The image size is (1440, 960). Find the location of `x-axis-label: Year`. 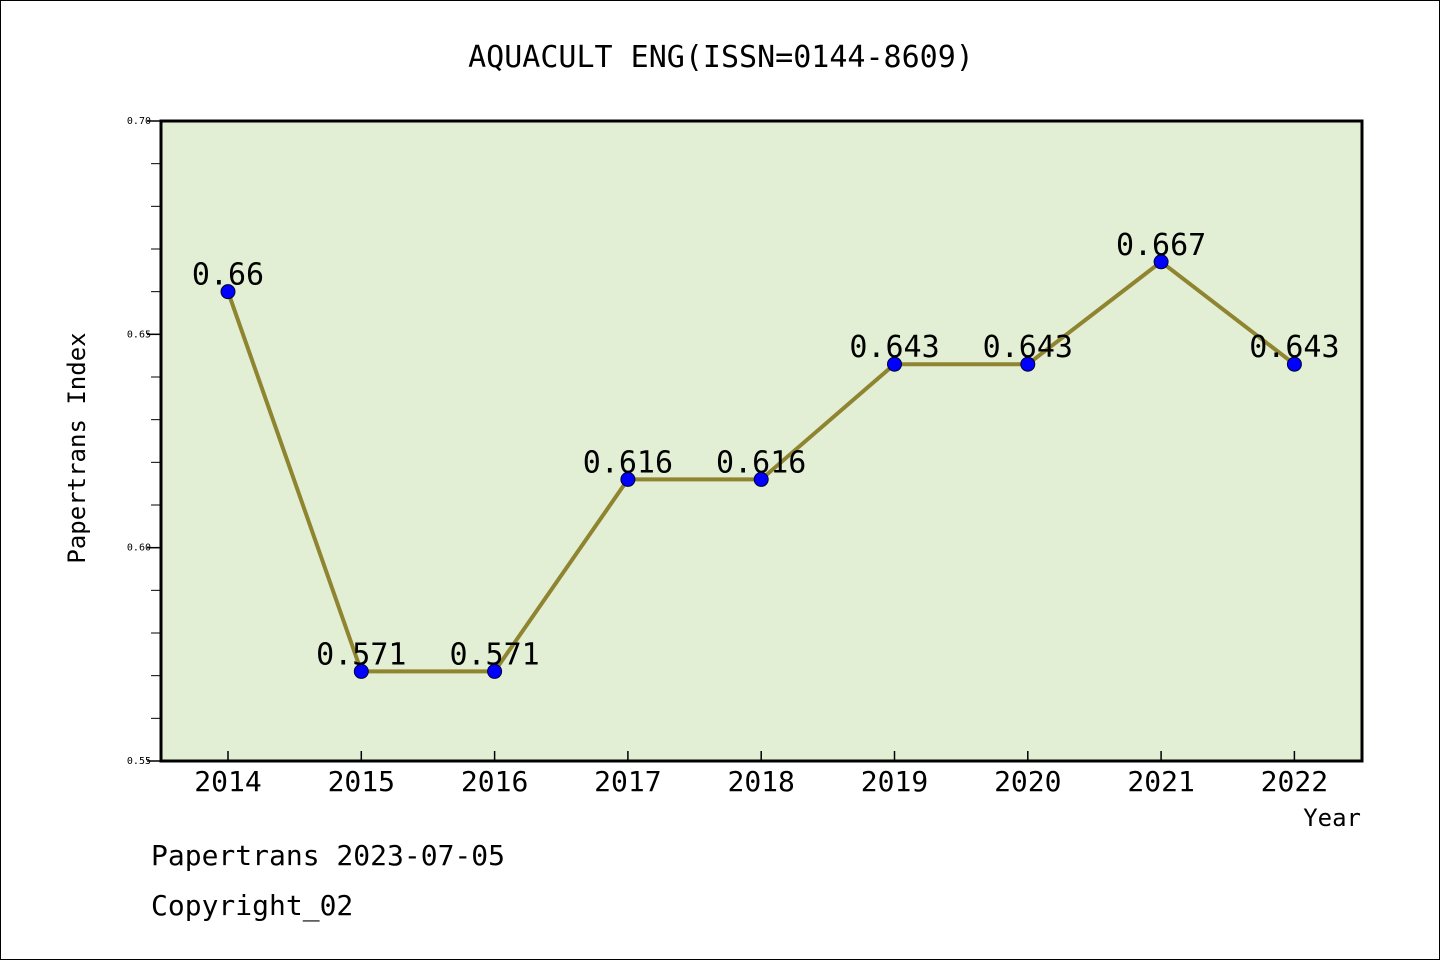

x-axis-label: Year is located at coordinates (1332, 818).